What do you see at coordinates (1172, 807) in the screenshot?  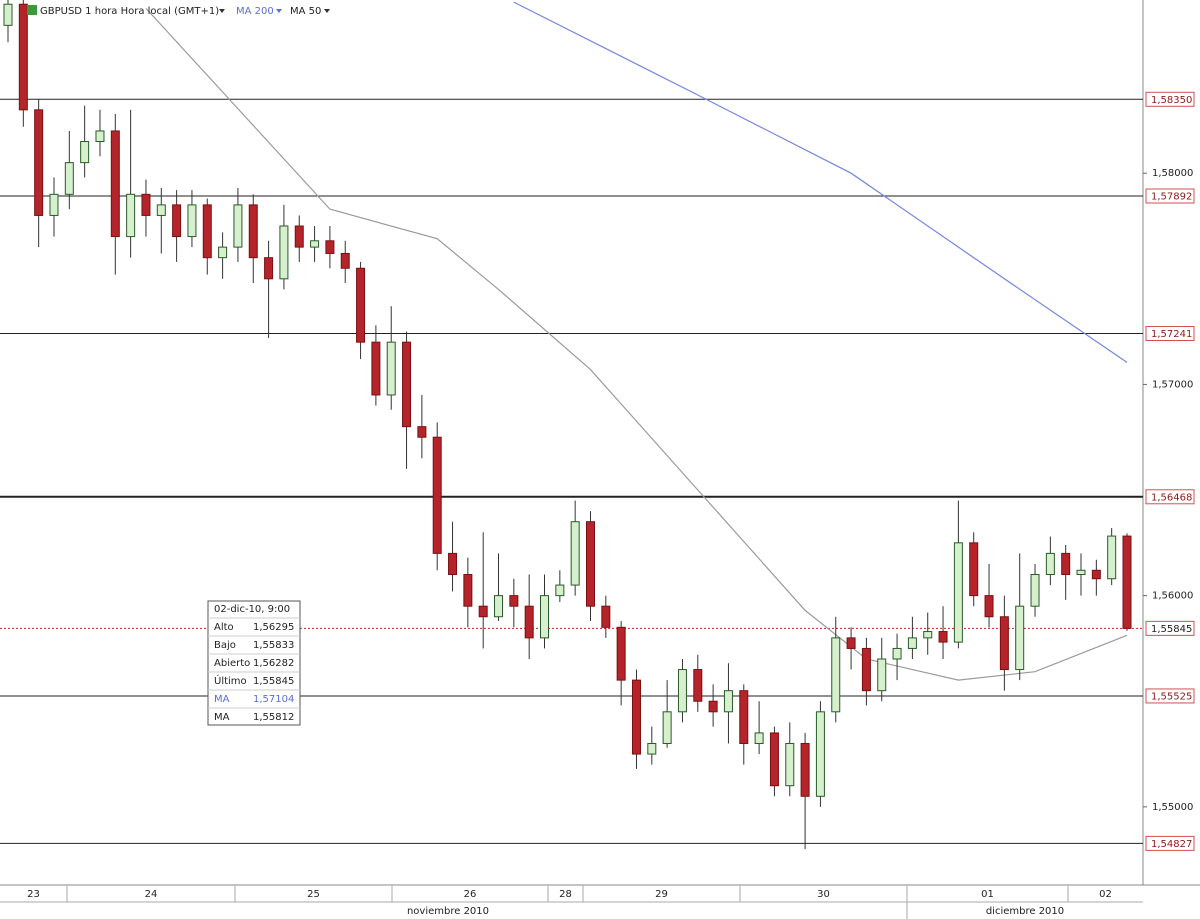 I see `y-tick-label: 1,55000` at bounding box center [1172, 807].